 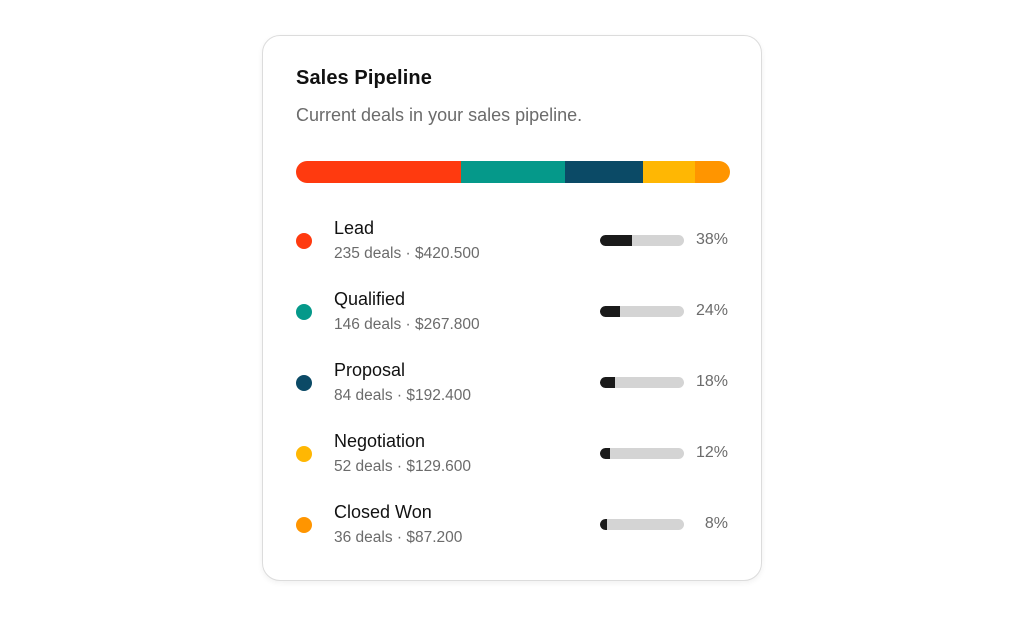 I want to click on stage-deals-summary: 235 deals · $420.500, so click(x=407, y=253).